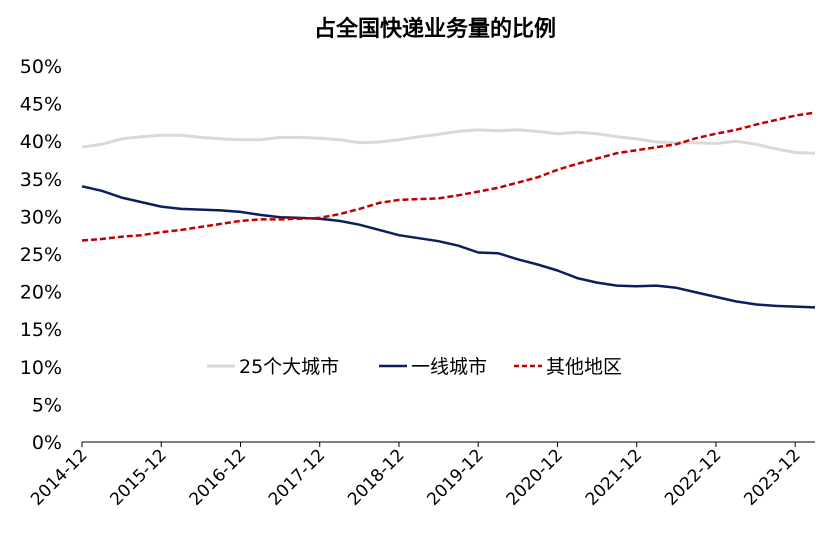 Image resolution: width=837 pixels, height=548 pixels. Describe the element at coordinates (41, 180) in the screenshot. I see `y-tick-label: 35%` at that location.